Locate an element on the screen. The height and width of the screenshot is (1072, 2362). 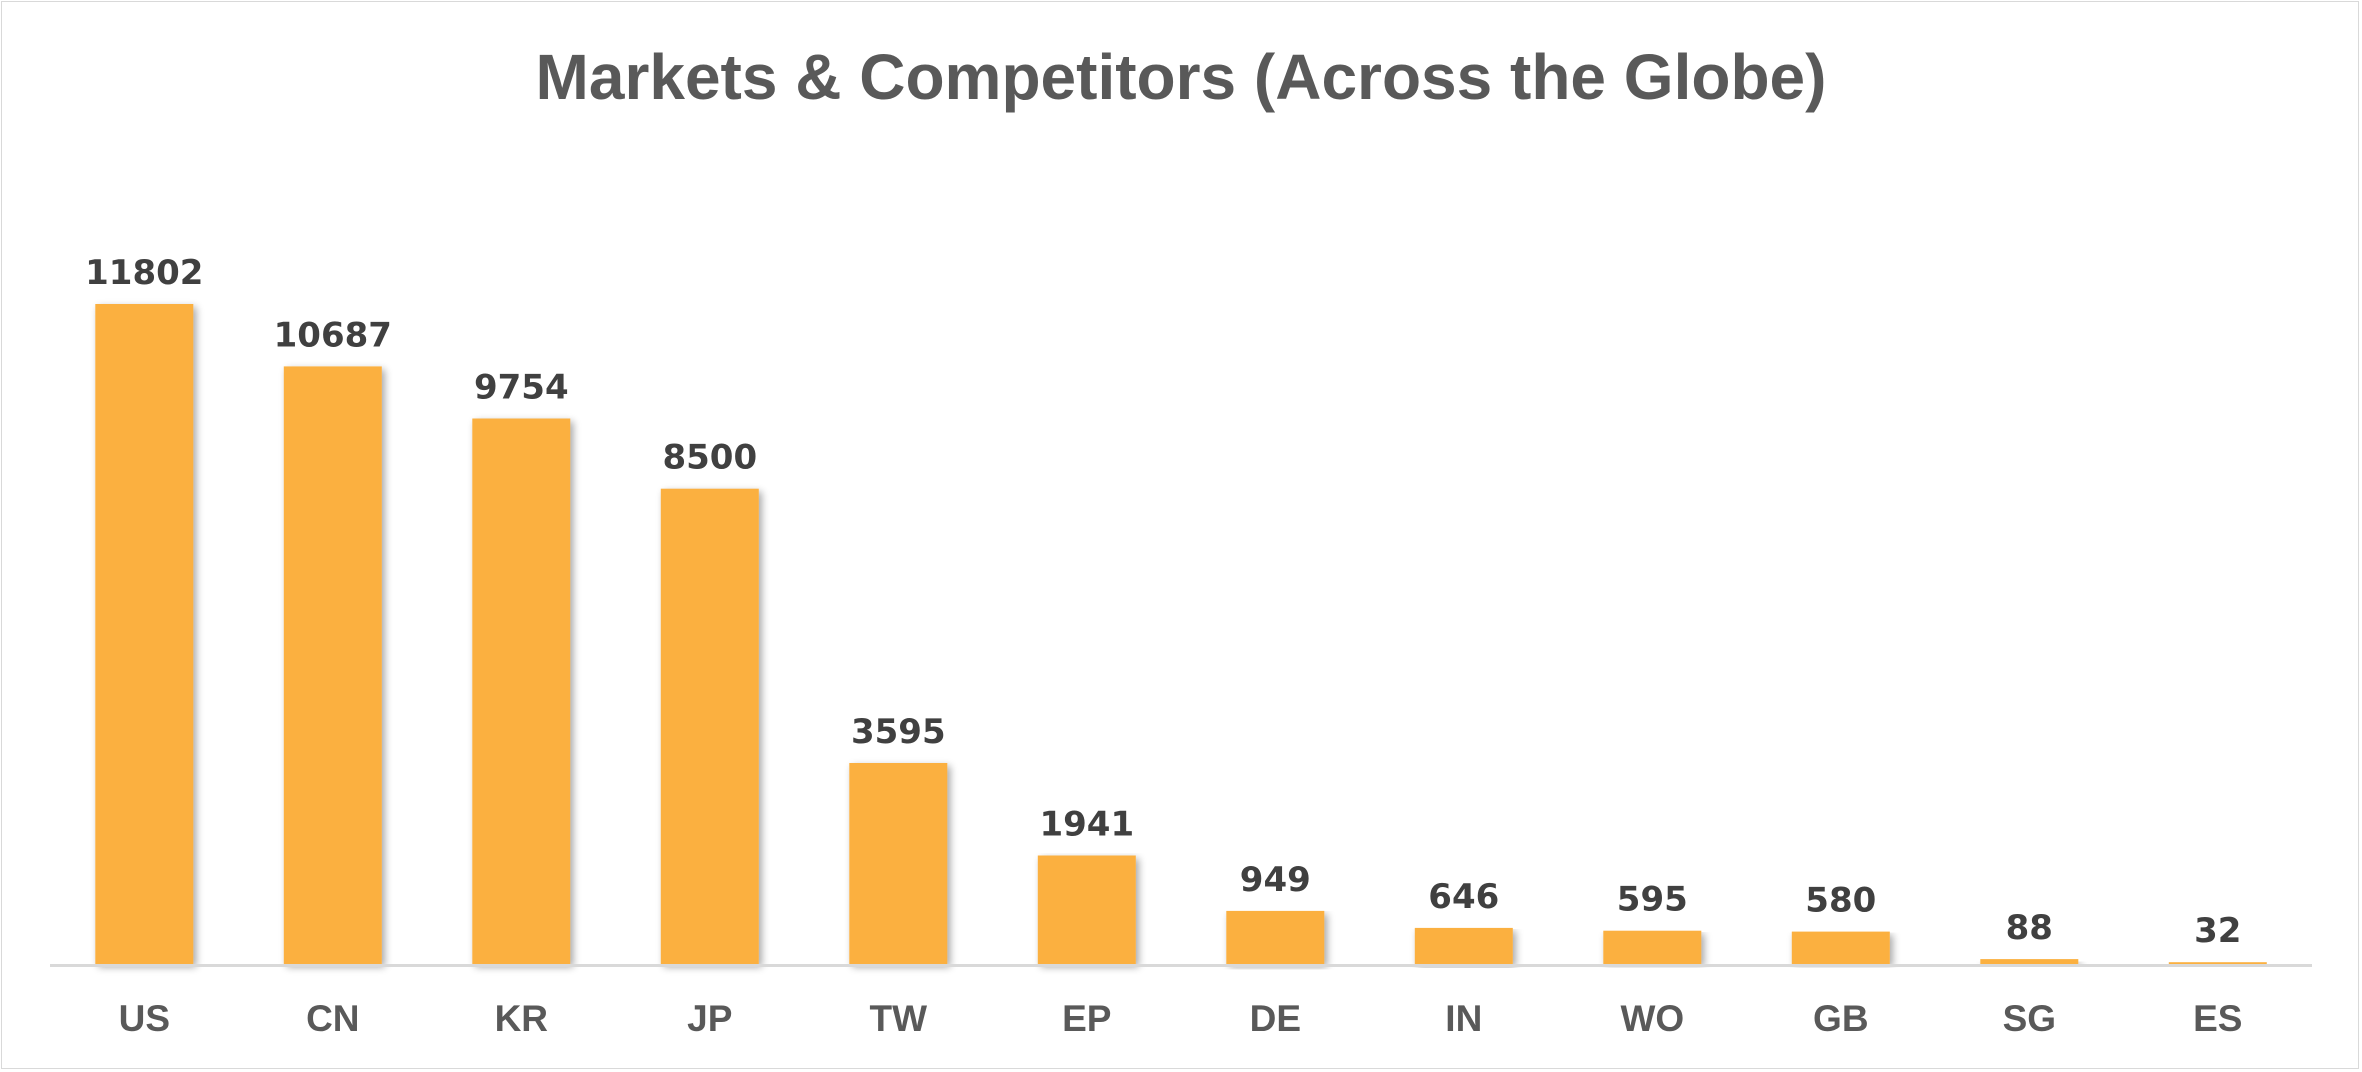
bar-in is located at coordinates (1464, 946).